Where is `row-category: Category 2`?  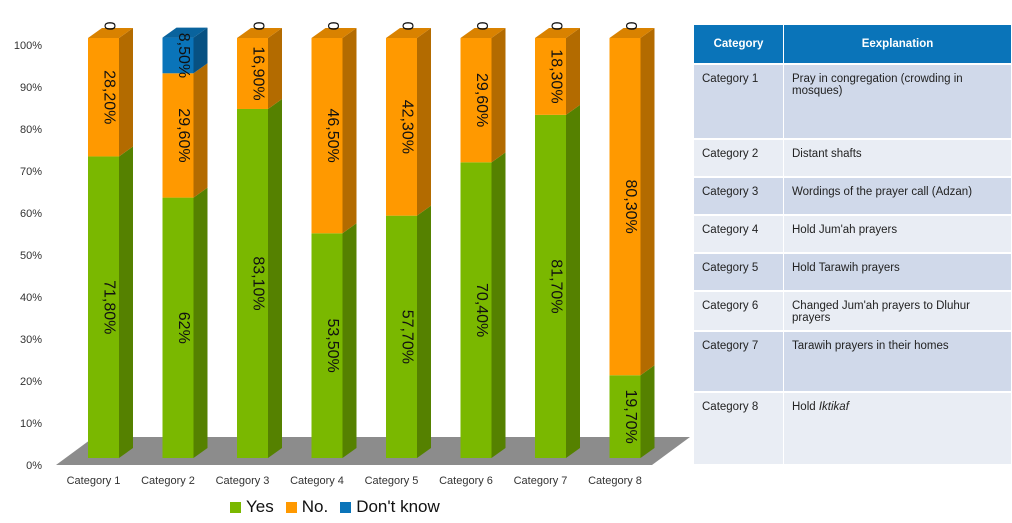 row-category: Category 2 is located at coordinates (739, 157).